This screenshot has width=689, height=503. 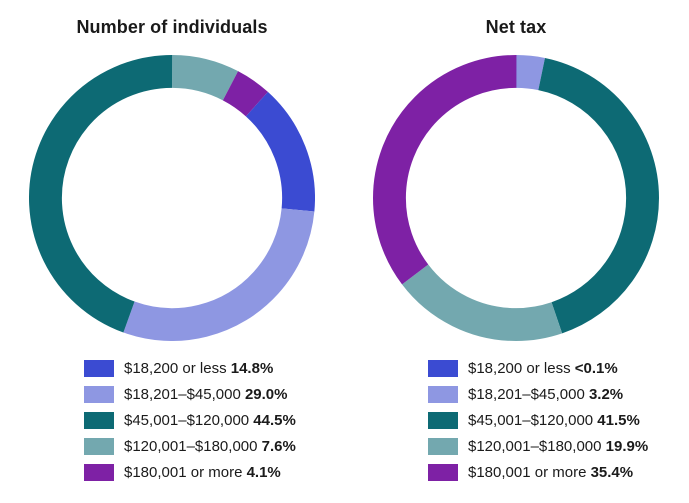 I want to click on legend-value: 4.1%, so click(x=263, y=472).